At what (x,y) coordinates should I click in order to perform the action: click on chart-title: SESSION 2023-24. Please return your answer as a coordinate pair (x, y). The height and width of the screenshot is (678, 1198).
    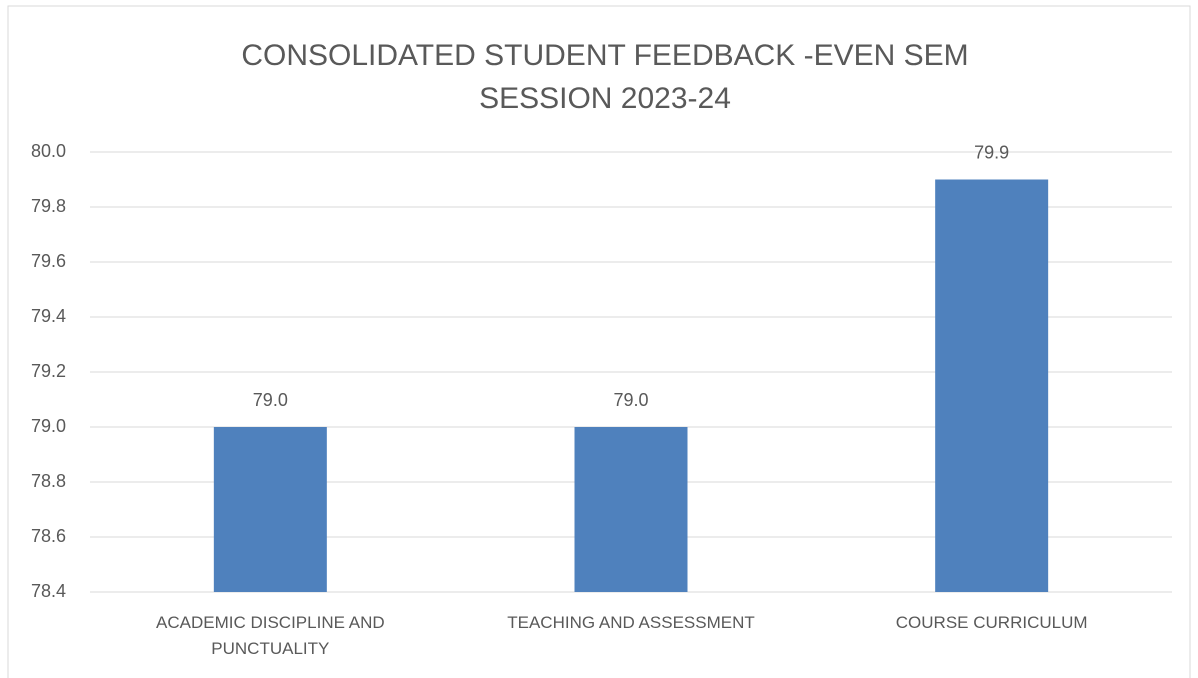
    Looking at the image, I should click on (605, 98).